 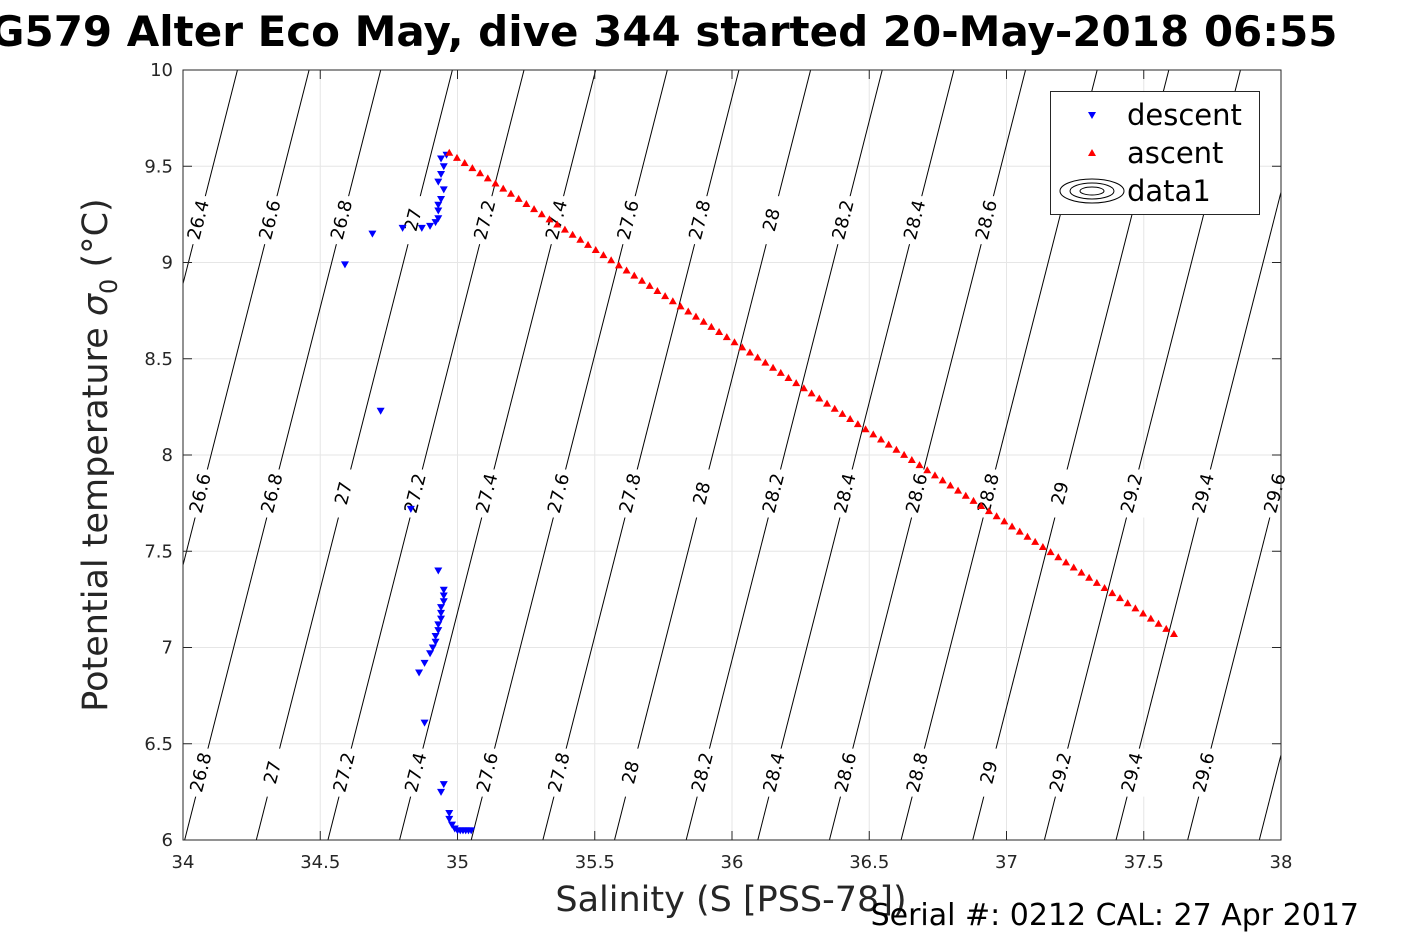 I want to click on contour-line-29.4, so click(x=1198, y=515).